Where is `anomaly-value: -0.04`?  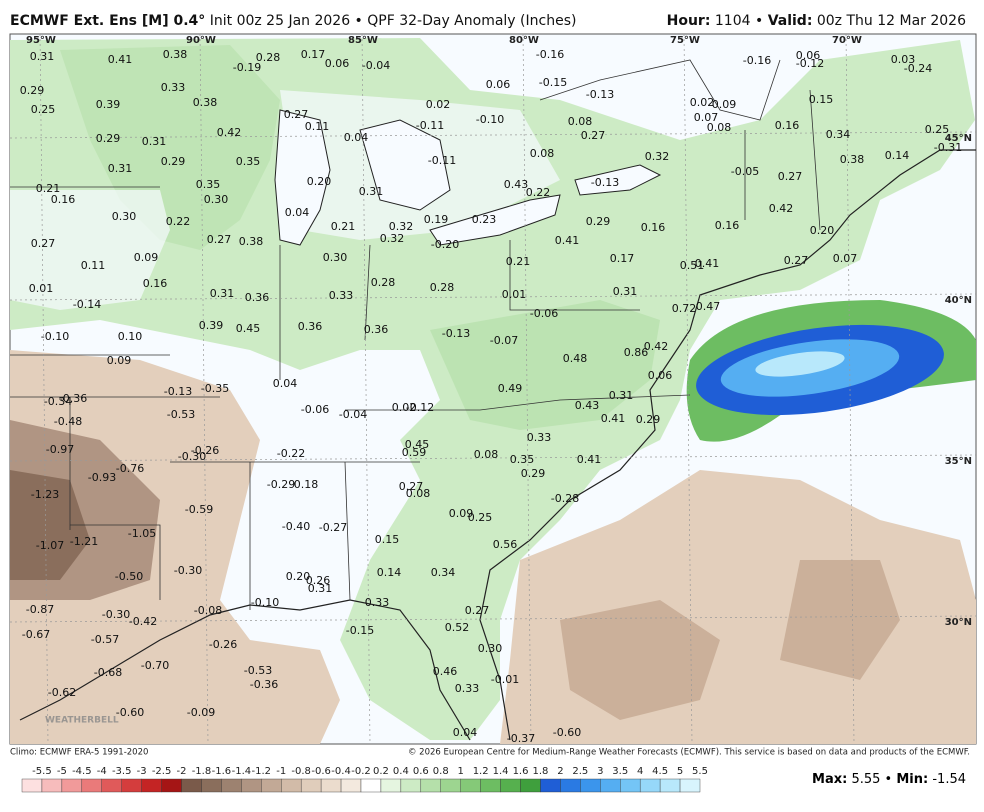
anomaly-value: -0.04 is located at coordinates (376, 65).